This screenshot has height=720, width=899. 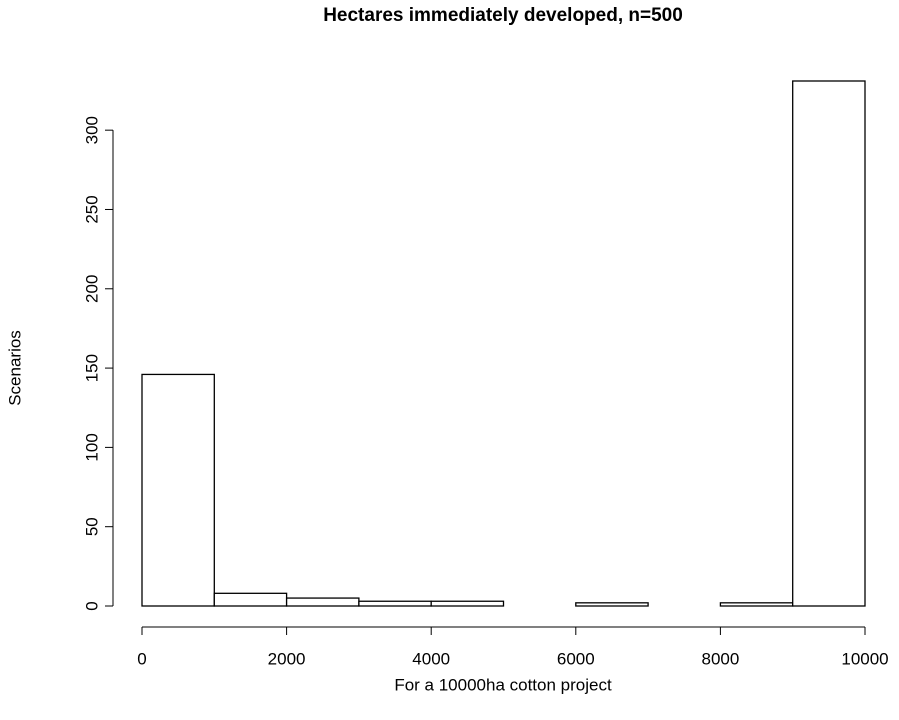 I want to click on y-tick-label: 0, so click(x=91, y=605).